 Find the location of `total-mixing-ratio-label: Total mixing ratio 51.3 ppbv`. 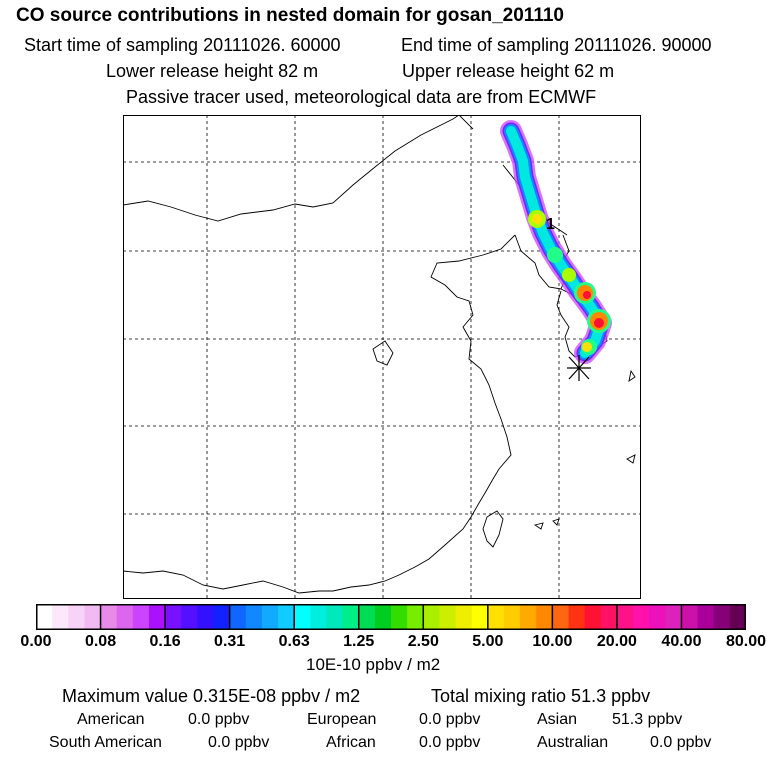

total-mixing-ratio-label: Total mixing ratio 51.3 ppbv is located at coordinates (541, 696).